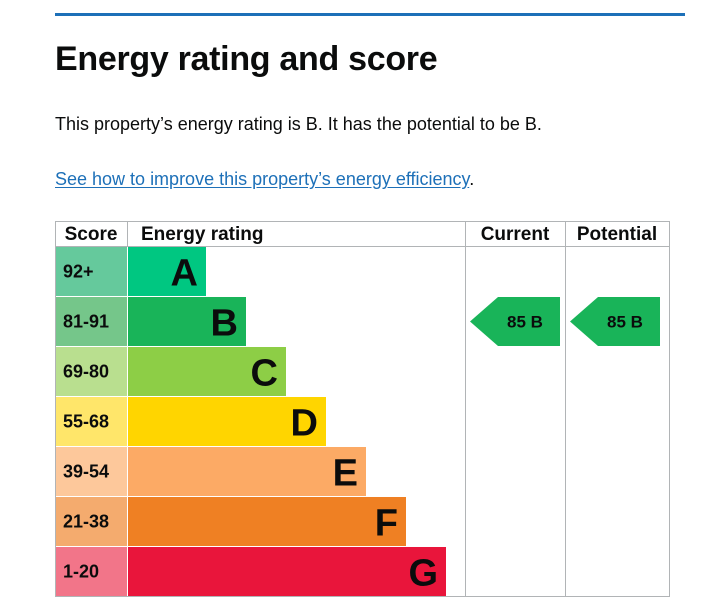 The width and height of the screenshot is (708, 615). I want to click on current-arrow, so click(515, 321).